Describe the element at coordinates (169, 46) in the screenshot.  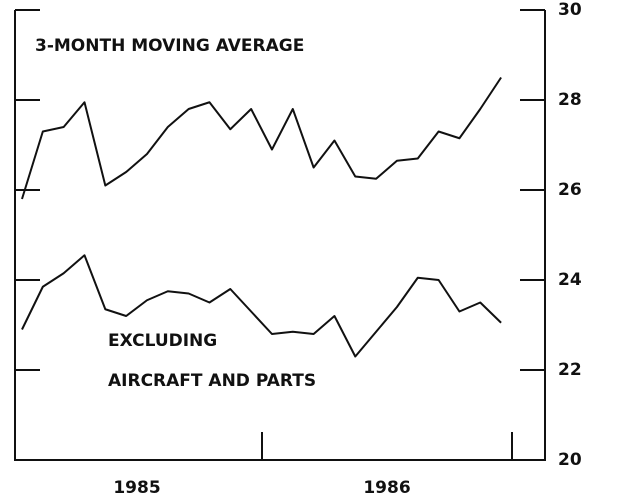
I see `chart-title: 3-MONTH MOVING AVERAGE` at that location.